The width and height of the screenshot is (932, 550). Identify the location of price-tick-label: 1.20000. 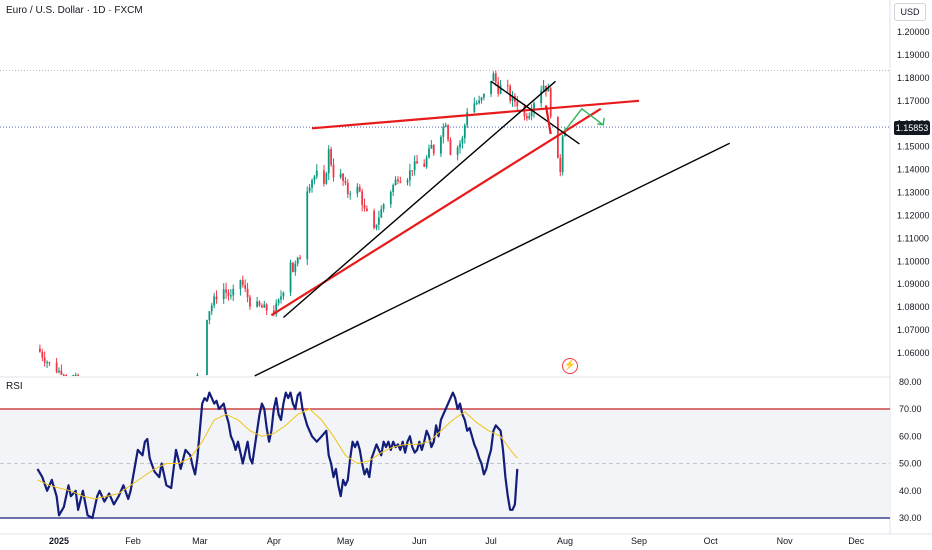
(913, 32).